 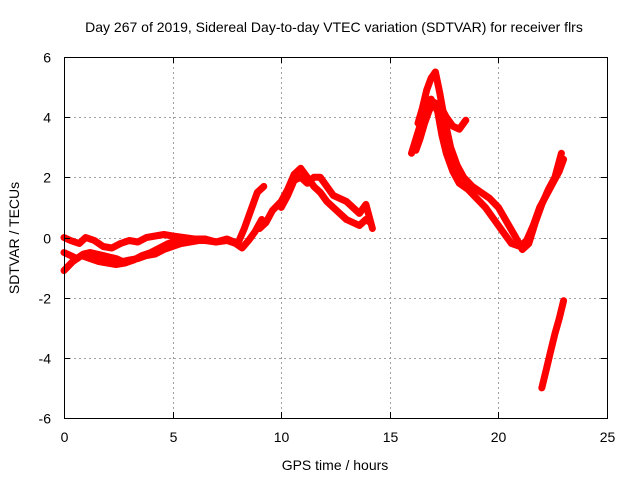 What do you see at coordinates (45, 419) in the screenshot?
I see `y-tick-label: -6` at bounding box center [45, 419].